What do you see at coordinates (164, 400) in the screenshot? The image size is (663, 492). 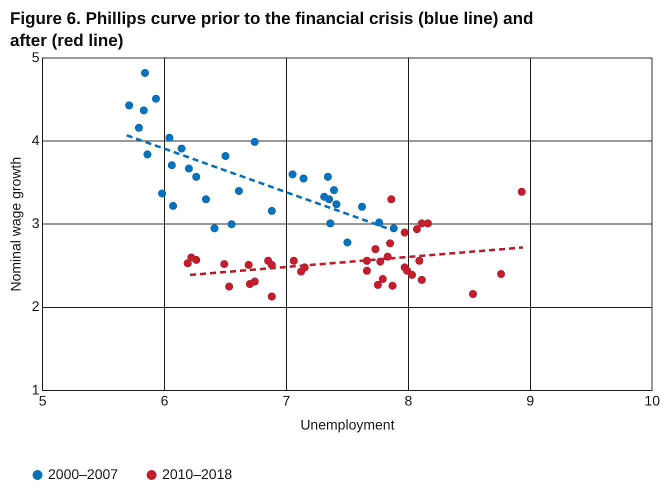 I see `x-tick-label: 6` at bounding box center [164, 400].